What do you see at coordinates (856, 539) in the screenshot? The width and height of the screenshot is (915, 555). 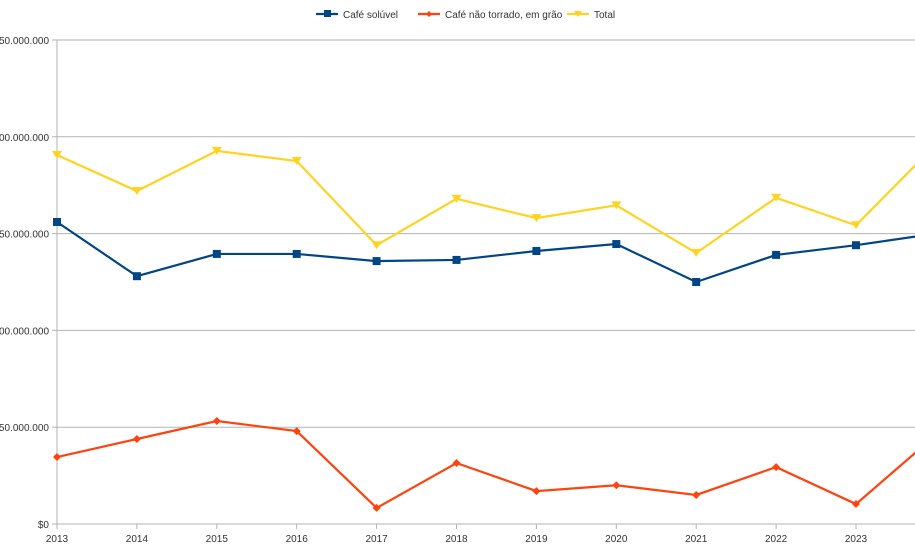 I see `x-tick-label: 2023` at bounding box center [856, 539].